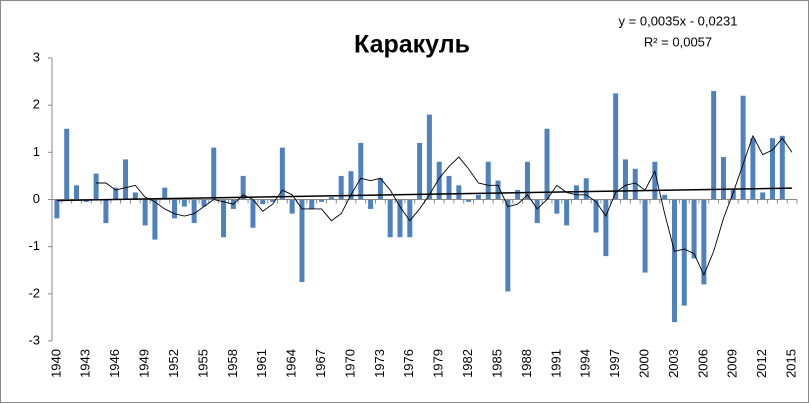 The image size is (809, 403). I want to click on x-tick-label: 2009, so click(732, 363).